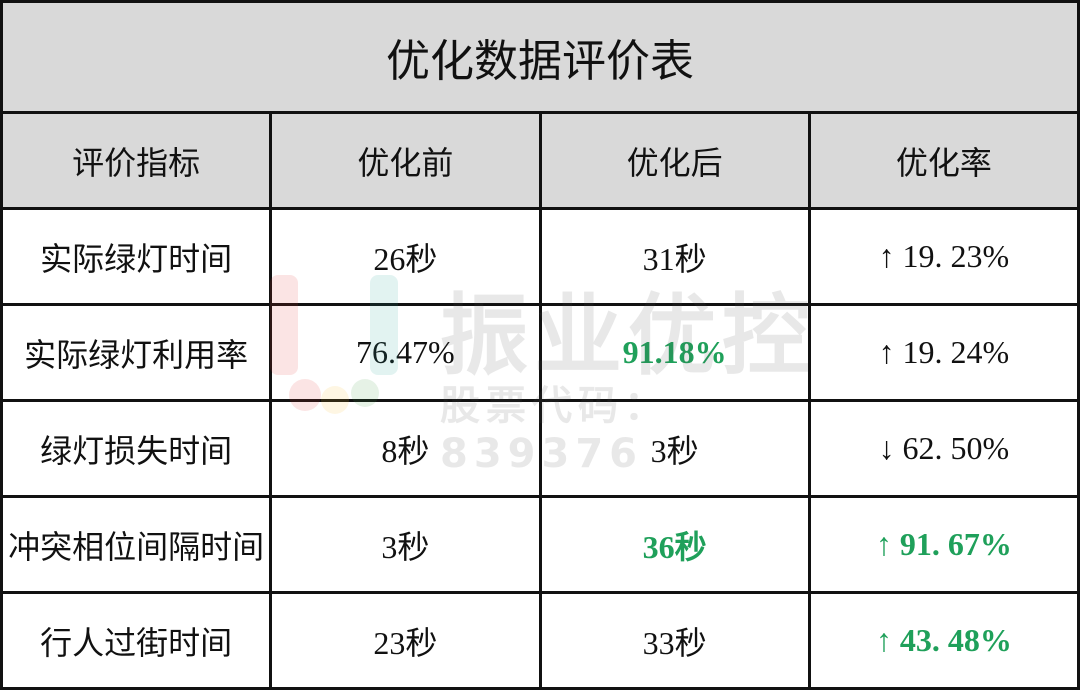 The width and height of the screenshot is (1080, 690). I want to click on after-cell: 3秒, so click(674, 448).